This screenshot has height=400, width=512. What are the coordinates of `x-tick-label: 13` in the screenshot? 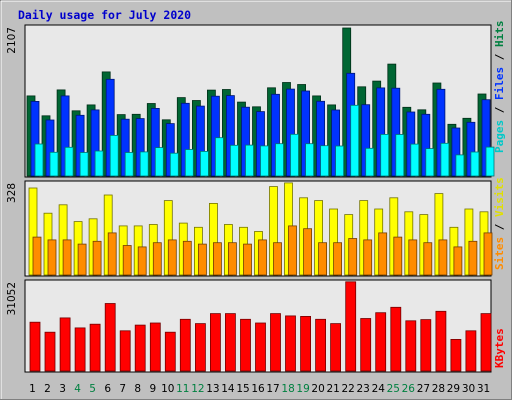 It's located at (212, 389).